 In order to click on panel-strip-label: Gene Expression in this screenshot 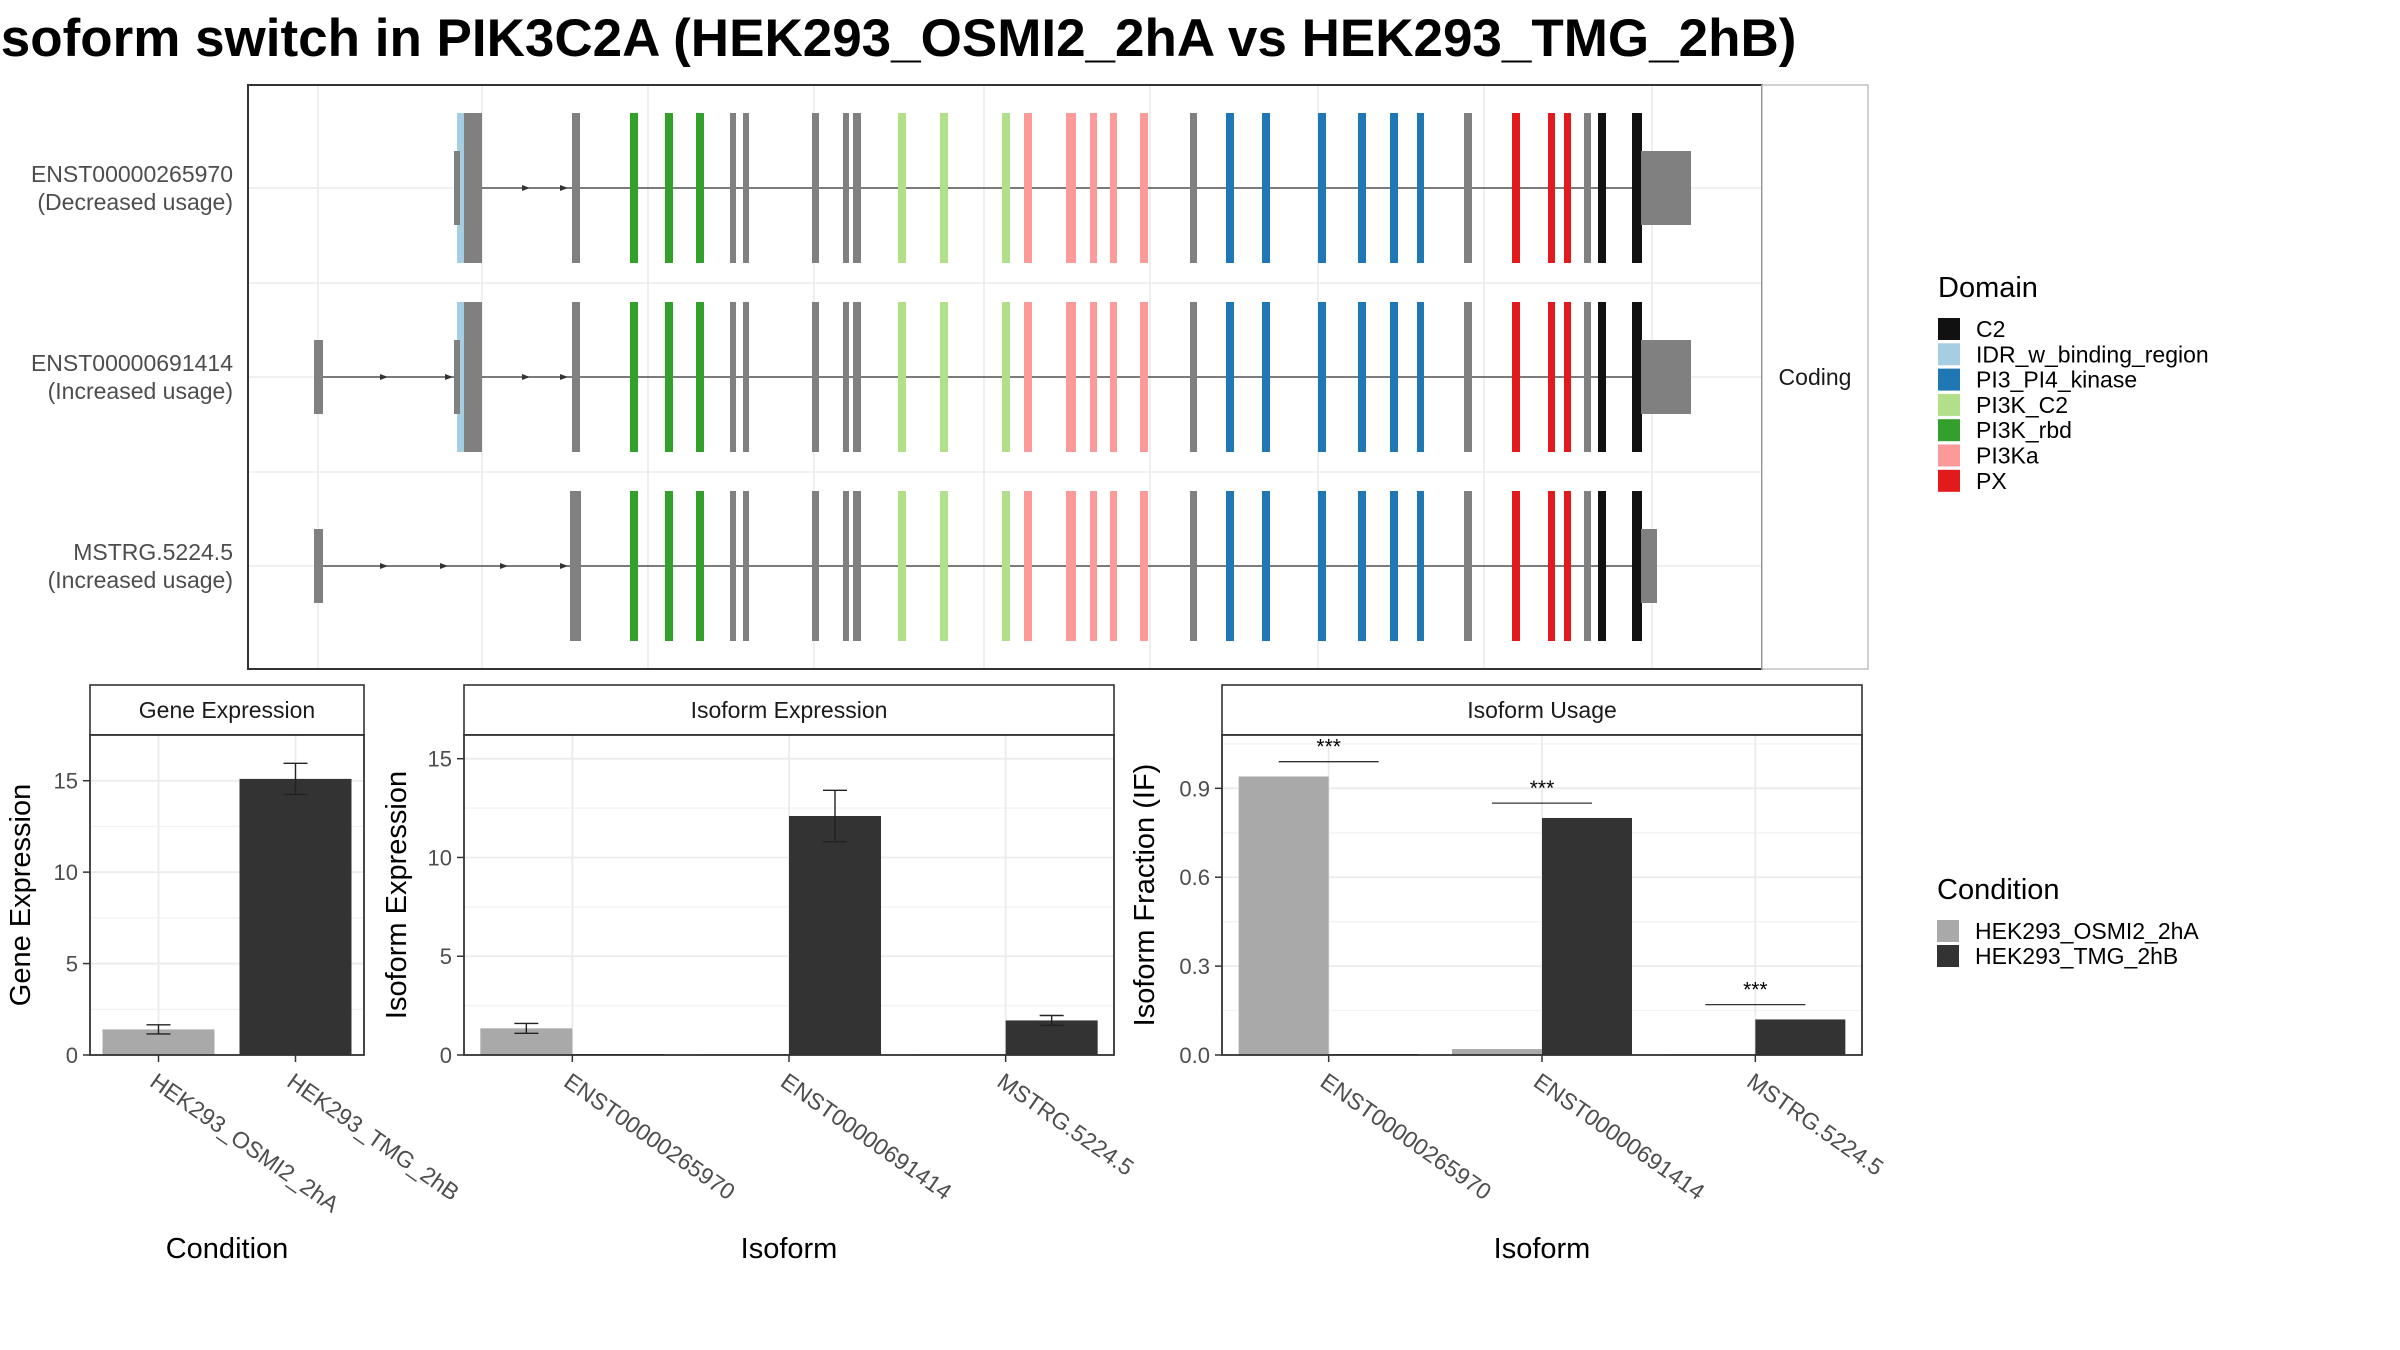, I will do `click(227, 710)`.